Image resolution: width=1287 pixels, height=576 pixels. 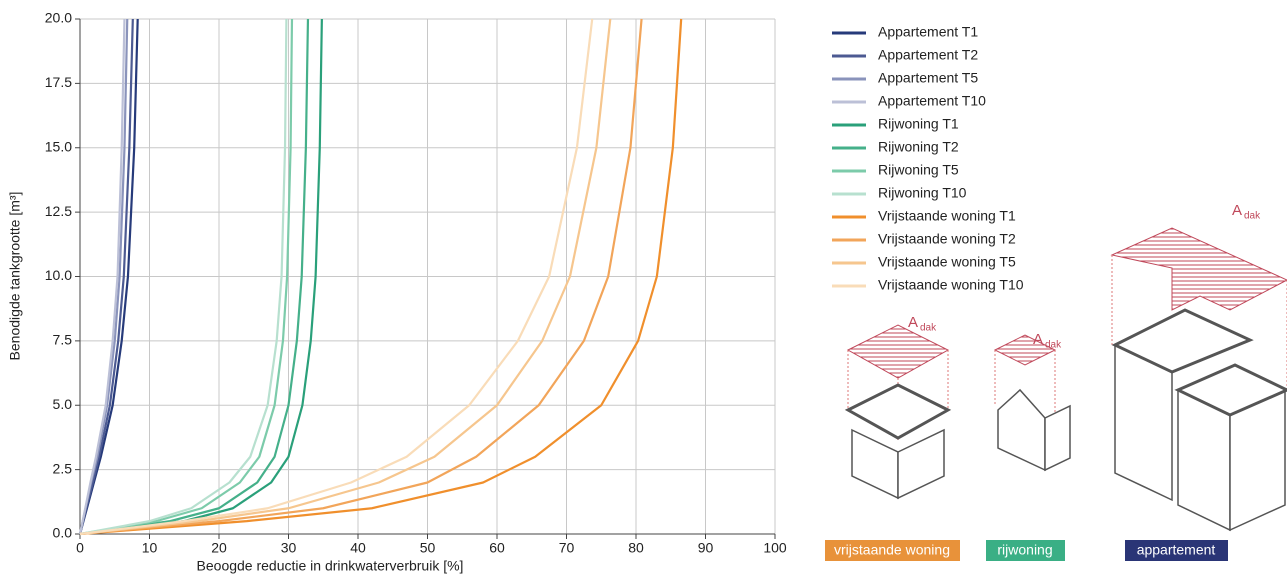 What do you see at coordinates (932, 101) in the screenshot?
I see `legend-label: Appartement T10` at bounding box center [932, 101].